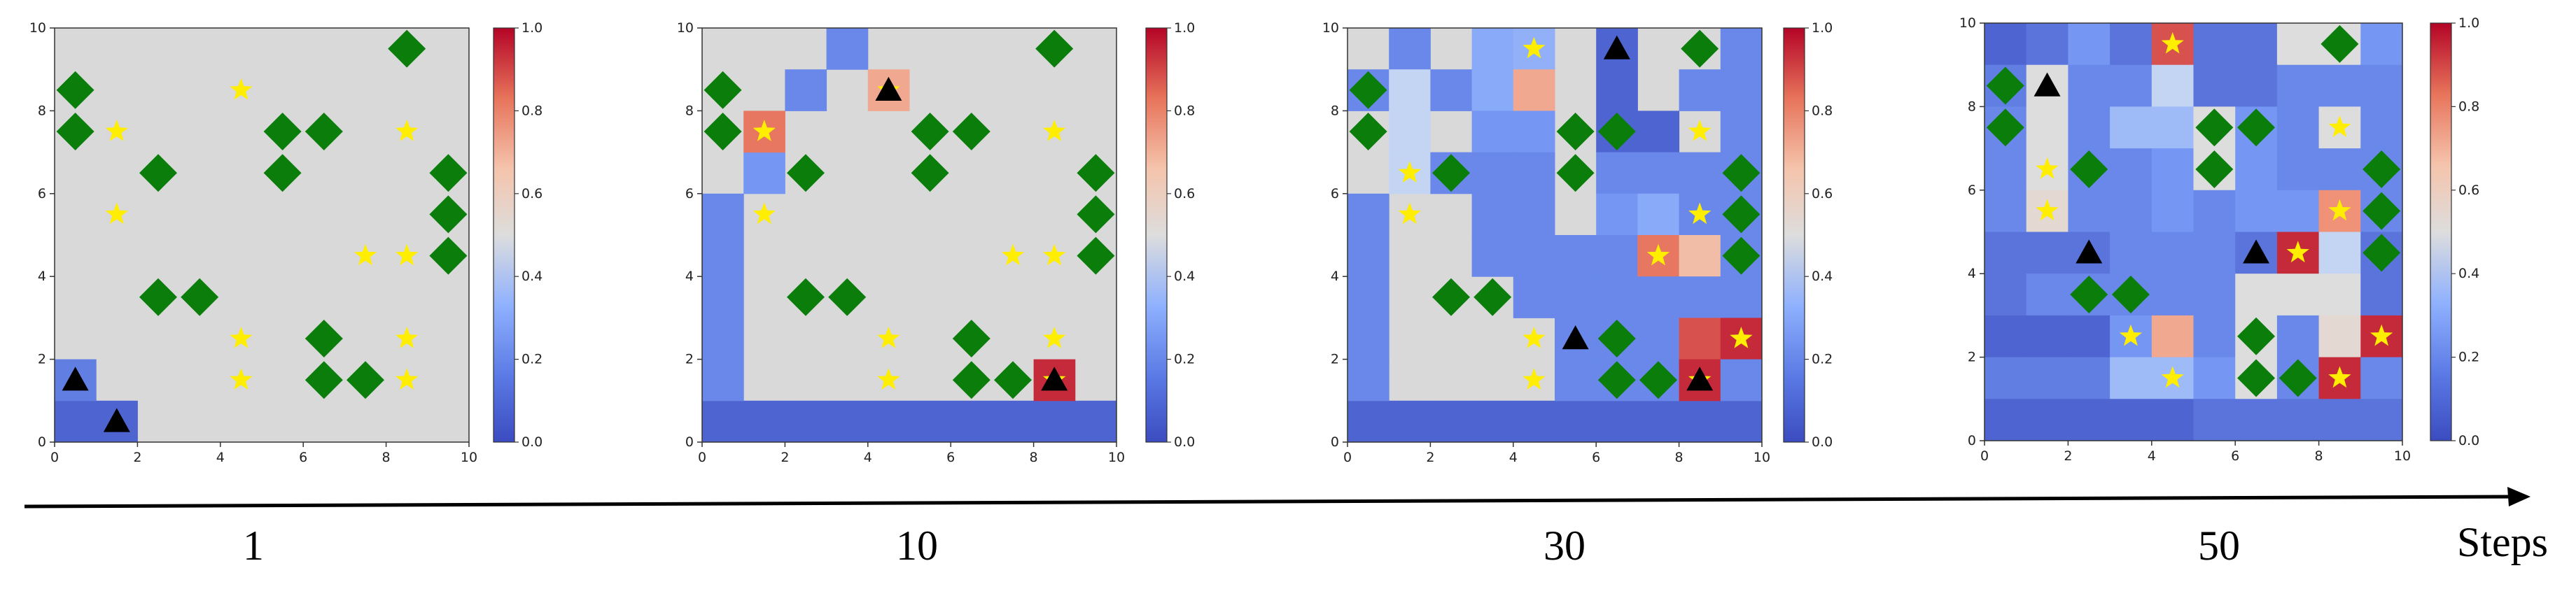 The height and width of the screenshot is (589, 2576). What do you see at coordinates (1335, 442) in the screenshot?
I see `y-tick-label: 0` at bounding box center [1335, 442].